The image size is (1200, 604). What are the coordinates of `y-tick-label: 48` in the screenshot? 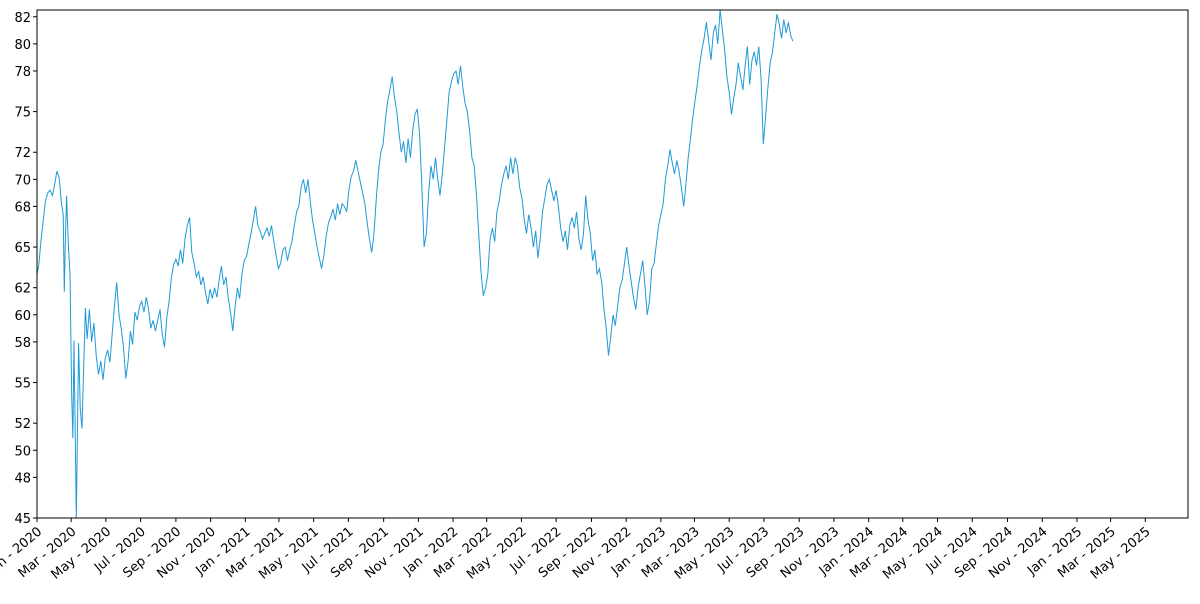 It's located at (22, 478).